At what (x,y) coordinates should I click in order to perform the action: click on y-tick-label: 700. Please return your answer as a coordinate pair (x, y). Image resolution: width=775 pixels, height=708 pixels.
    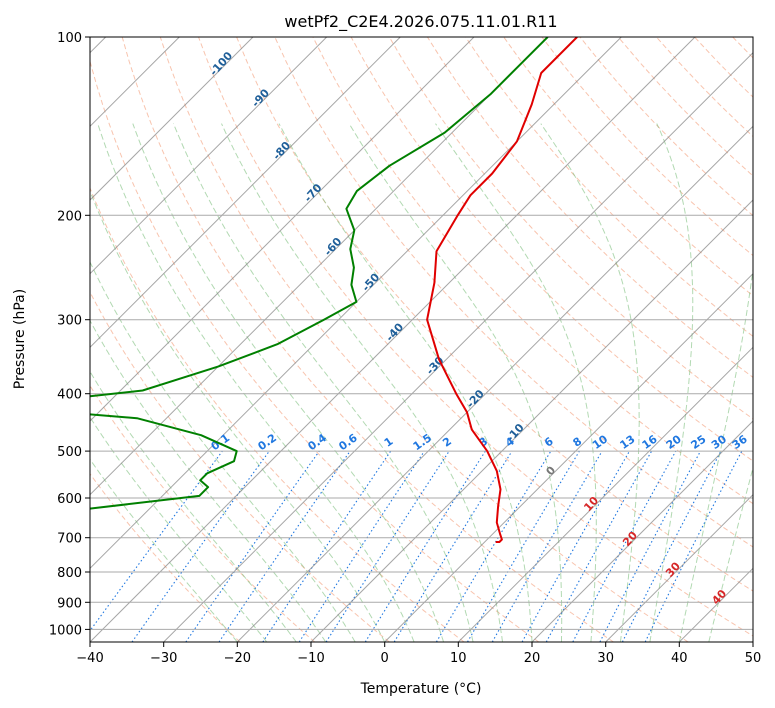
    Looking at the image, I should click on (69, 539).